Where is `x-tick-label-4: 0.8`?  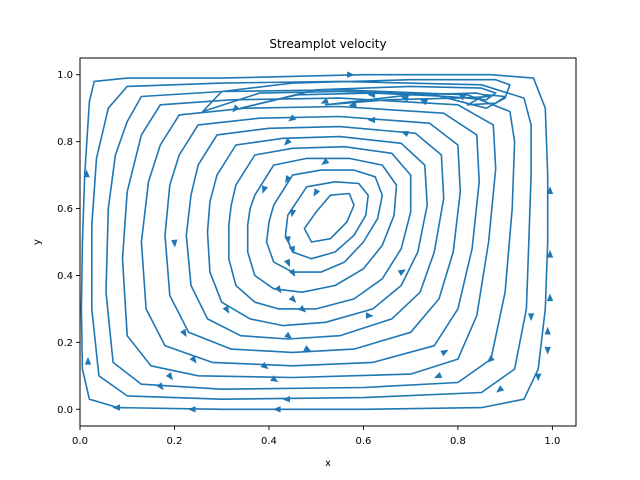
x-tick-label-4: 0.8 is located at coordinates (458, 441).